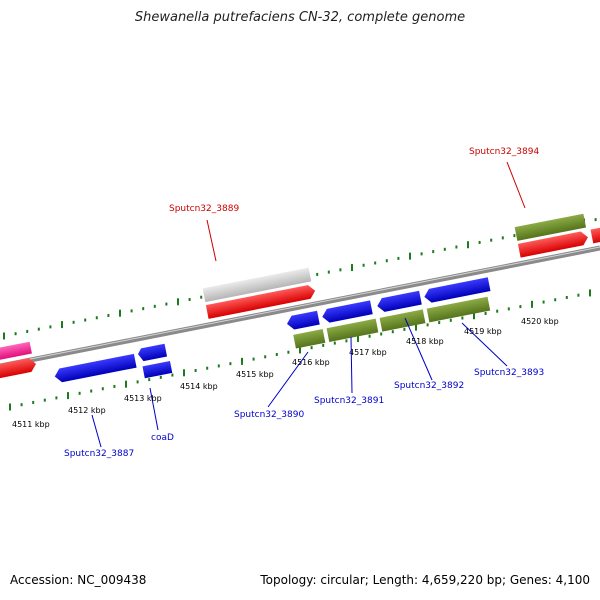 This screenshot has height=600, width=600. Describe the element at coordinates (311, 362) in the screenshot. I see `kbp-label: 4516 kbp` at that location.